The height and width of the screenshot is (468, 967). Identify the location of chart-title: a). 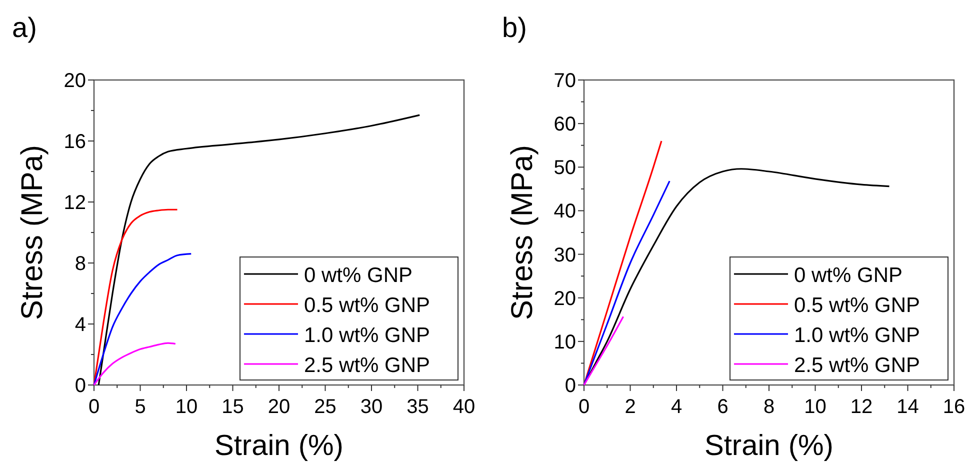
(24, 27).